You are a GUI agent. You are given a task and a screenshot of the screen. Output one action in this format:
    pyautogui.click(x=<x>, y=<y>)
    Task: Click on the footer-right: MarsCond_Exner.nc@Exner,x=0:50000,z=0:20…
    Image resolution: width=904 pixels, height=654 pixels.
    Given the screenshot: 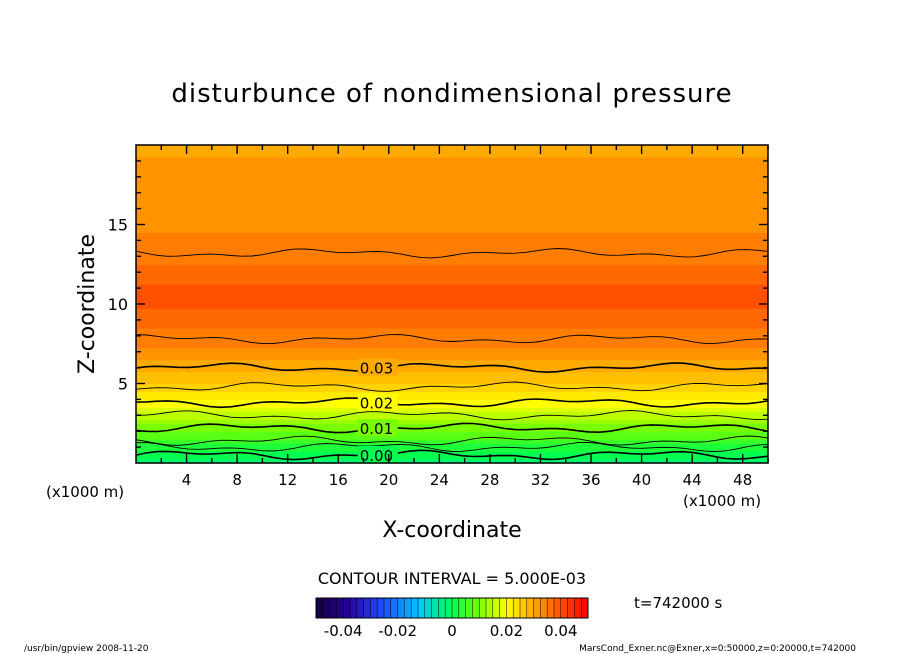 What is the action you would take?
    pyautogui.click(x=717, y=649)
    